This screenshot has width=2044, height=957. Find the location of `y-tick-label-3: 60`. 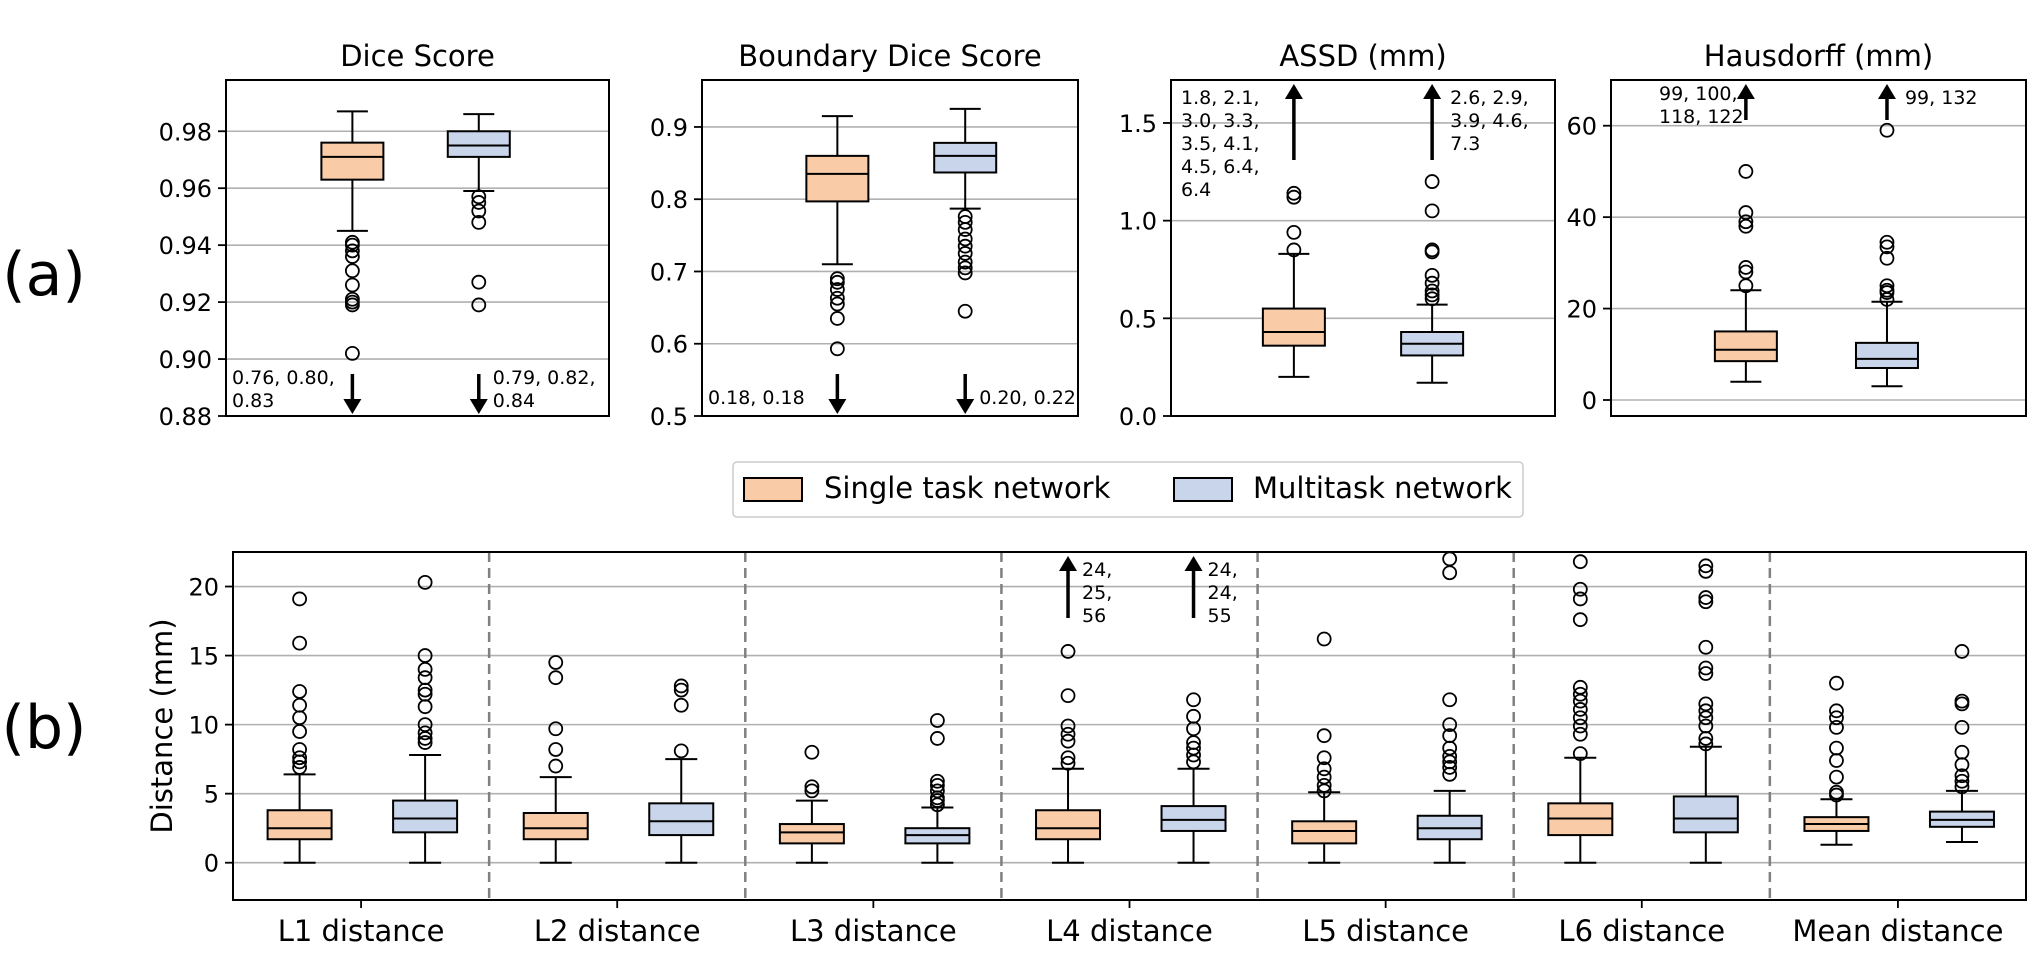

y-tick-label-3: 60 is located at coordinates (1581, 127).